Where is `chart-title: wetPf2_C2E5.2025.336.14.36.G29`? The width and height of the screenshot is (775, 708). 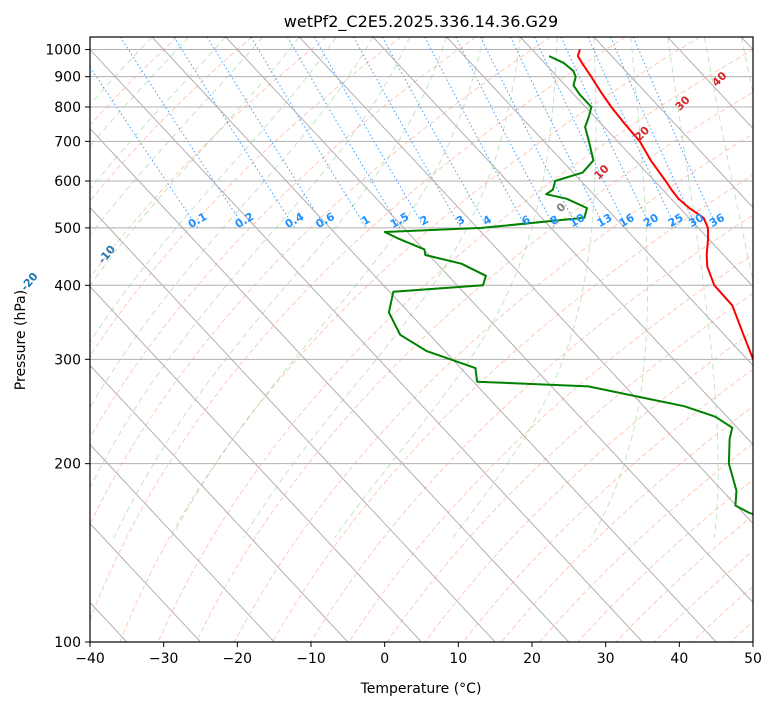
chart-title: wetPf2_C2E5.2025.336.14.36.G29 is located at coordinates (421, 22).